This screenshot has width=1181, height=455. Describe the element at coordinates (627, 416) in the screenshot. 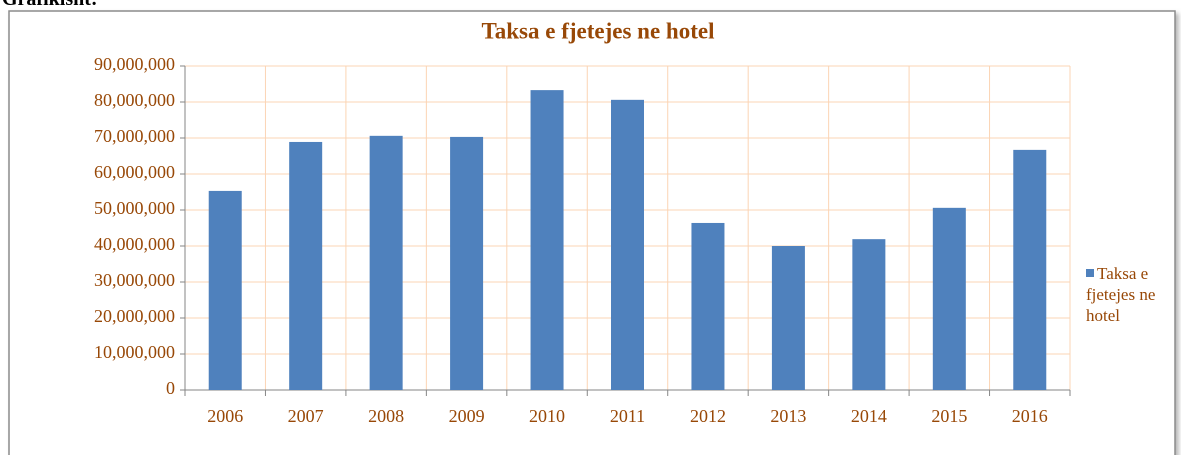

I see `x-tick-label: 2011` at that location.